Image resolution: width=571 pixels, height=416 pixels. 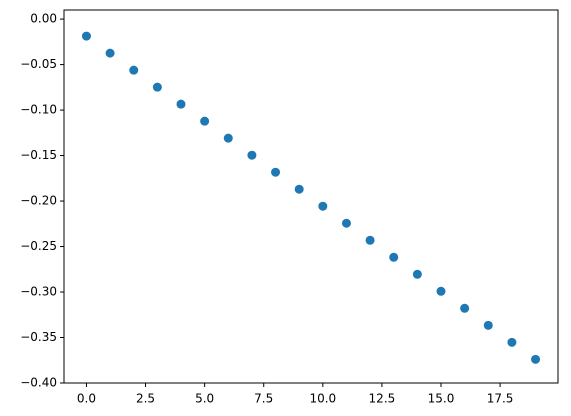 What do you see at coordinates (441, 399) in the screenshot?
I see `x-tick-label: 15.0` at bounding box center [441, 399].